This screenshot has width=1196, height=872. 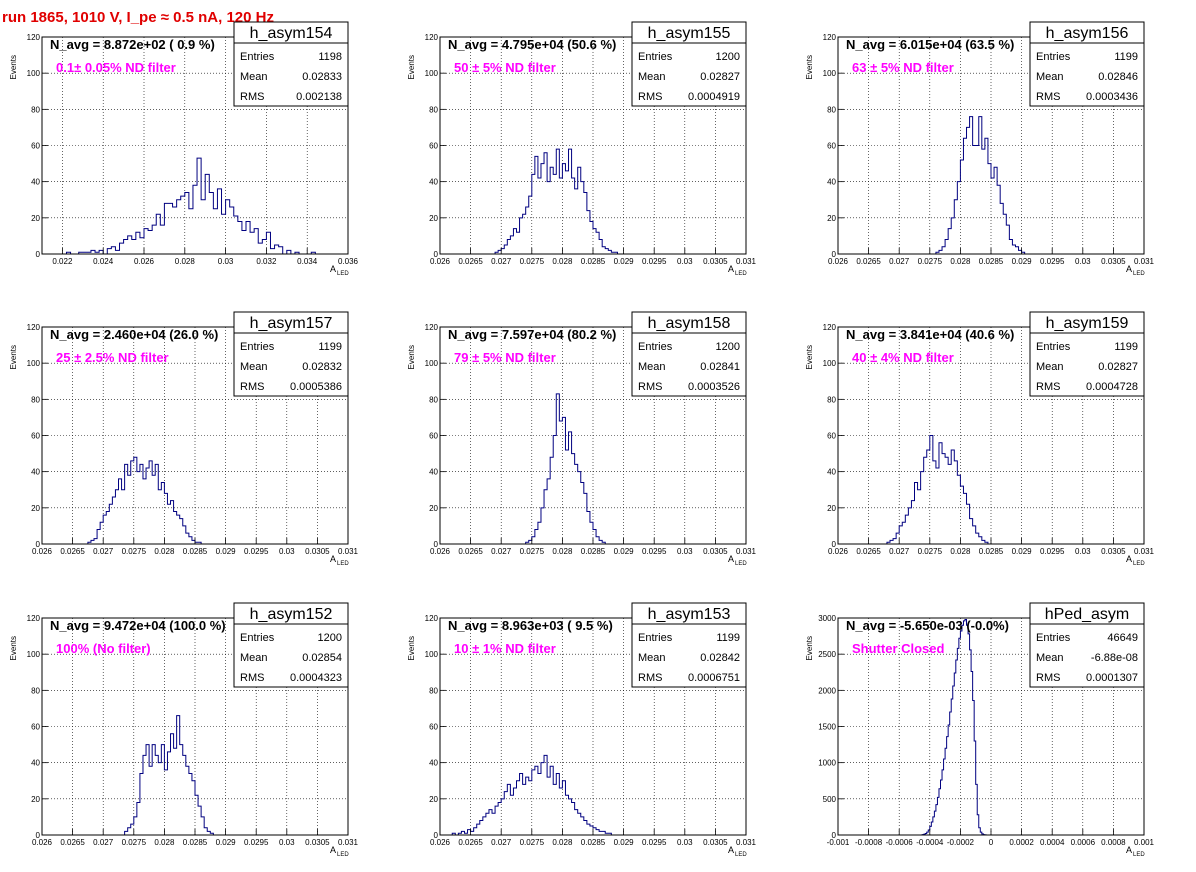 I want to click on stats-value: 0.02832, so click(x=322, y=367).